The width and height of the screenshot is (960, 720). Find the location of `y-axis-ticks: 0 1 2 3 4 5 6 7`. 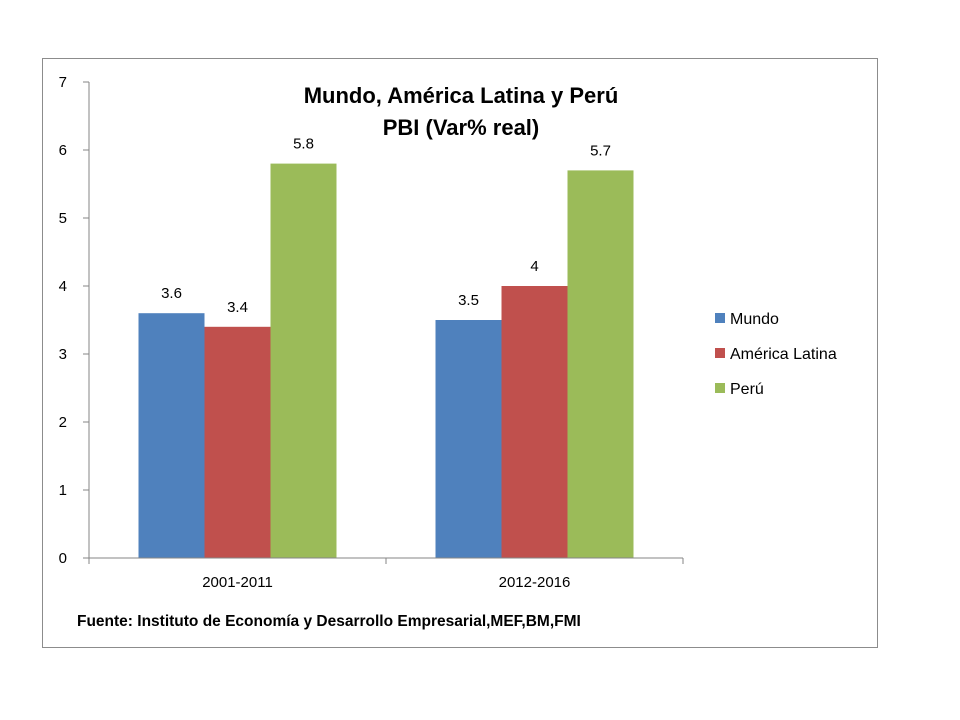

y-axis-ticks: 0 1 2 3 4 5 6 7 is located at coordinates (74, 320).